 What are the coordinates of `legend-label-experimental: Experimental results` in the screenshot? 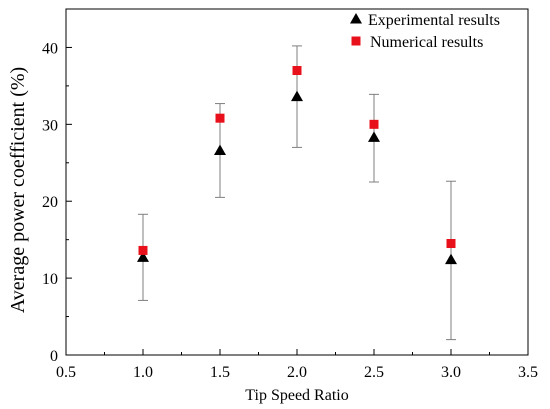 It's located at (434, 20).